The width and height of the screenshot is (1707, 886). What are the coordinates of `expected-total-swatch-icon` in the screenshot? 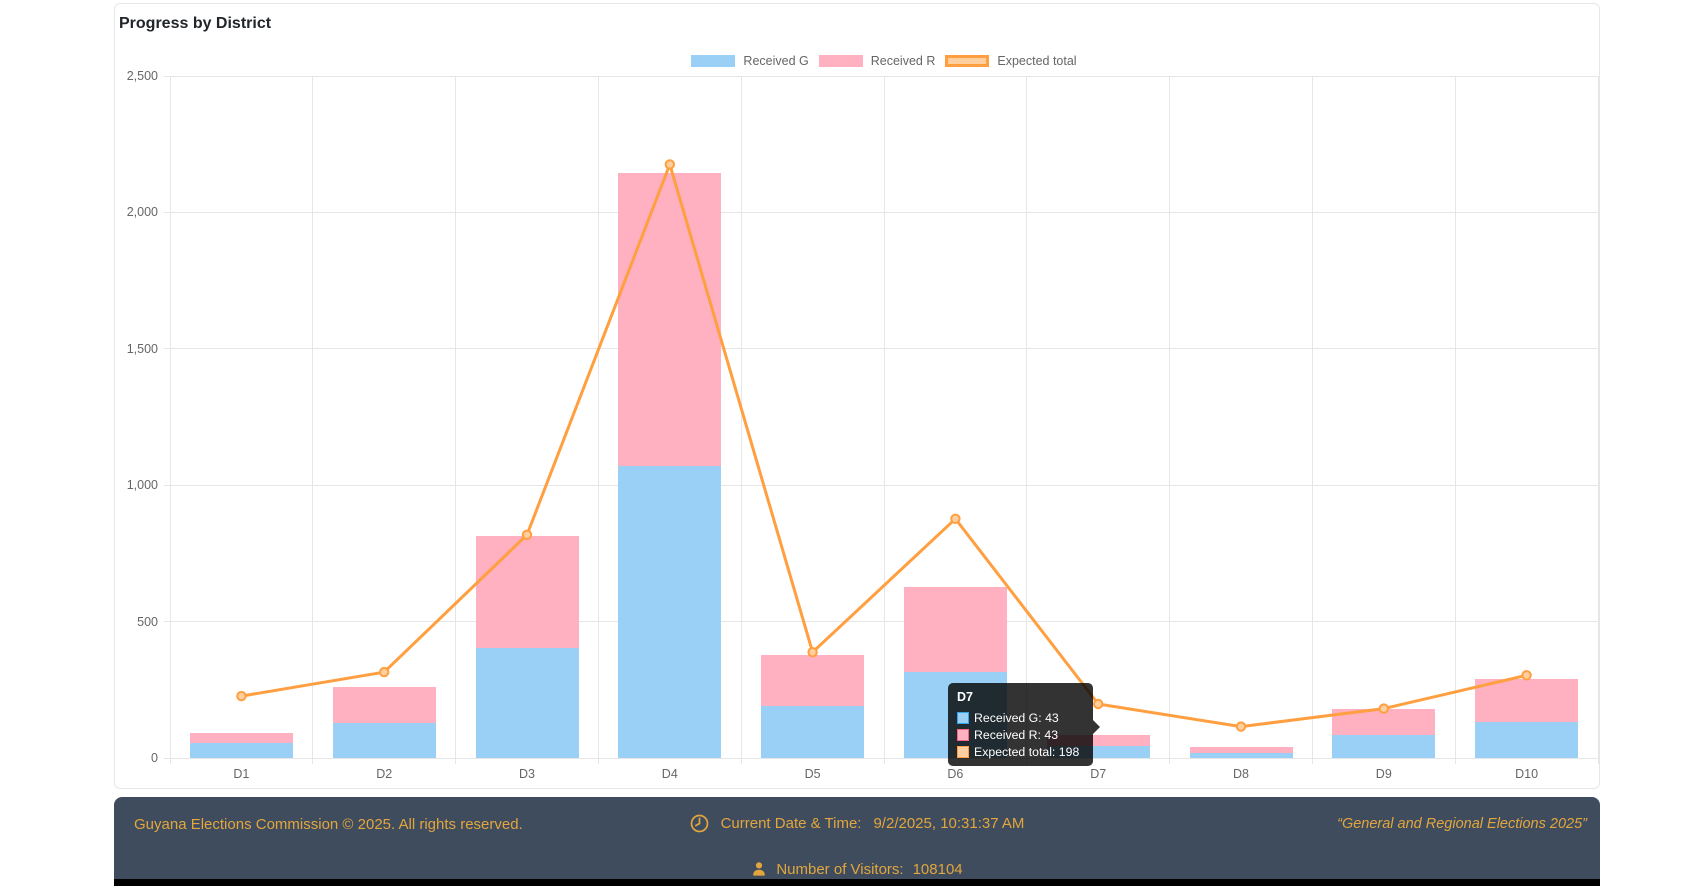 It's located at (963, 752).